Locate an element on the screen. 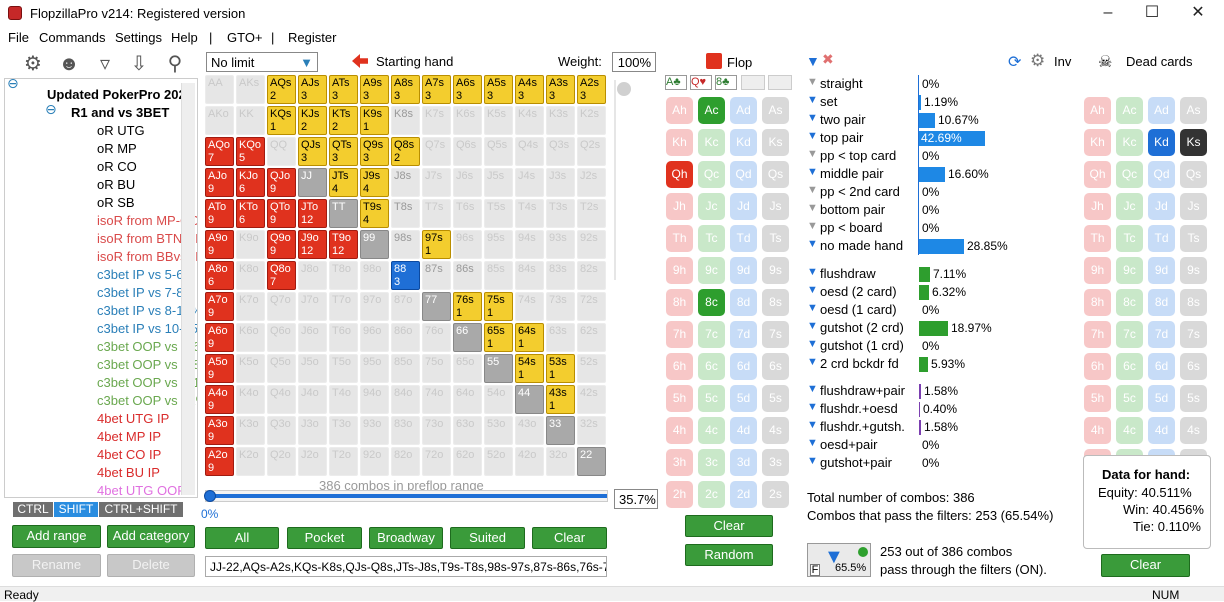  hand-cell: Q7o is located at coordinates (281, 306).